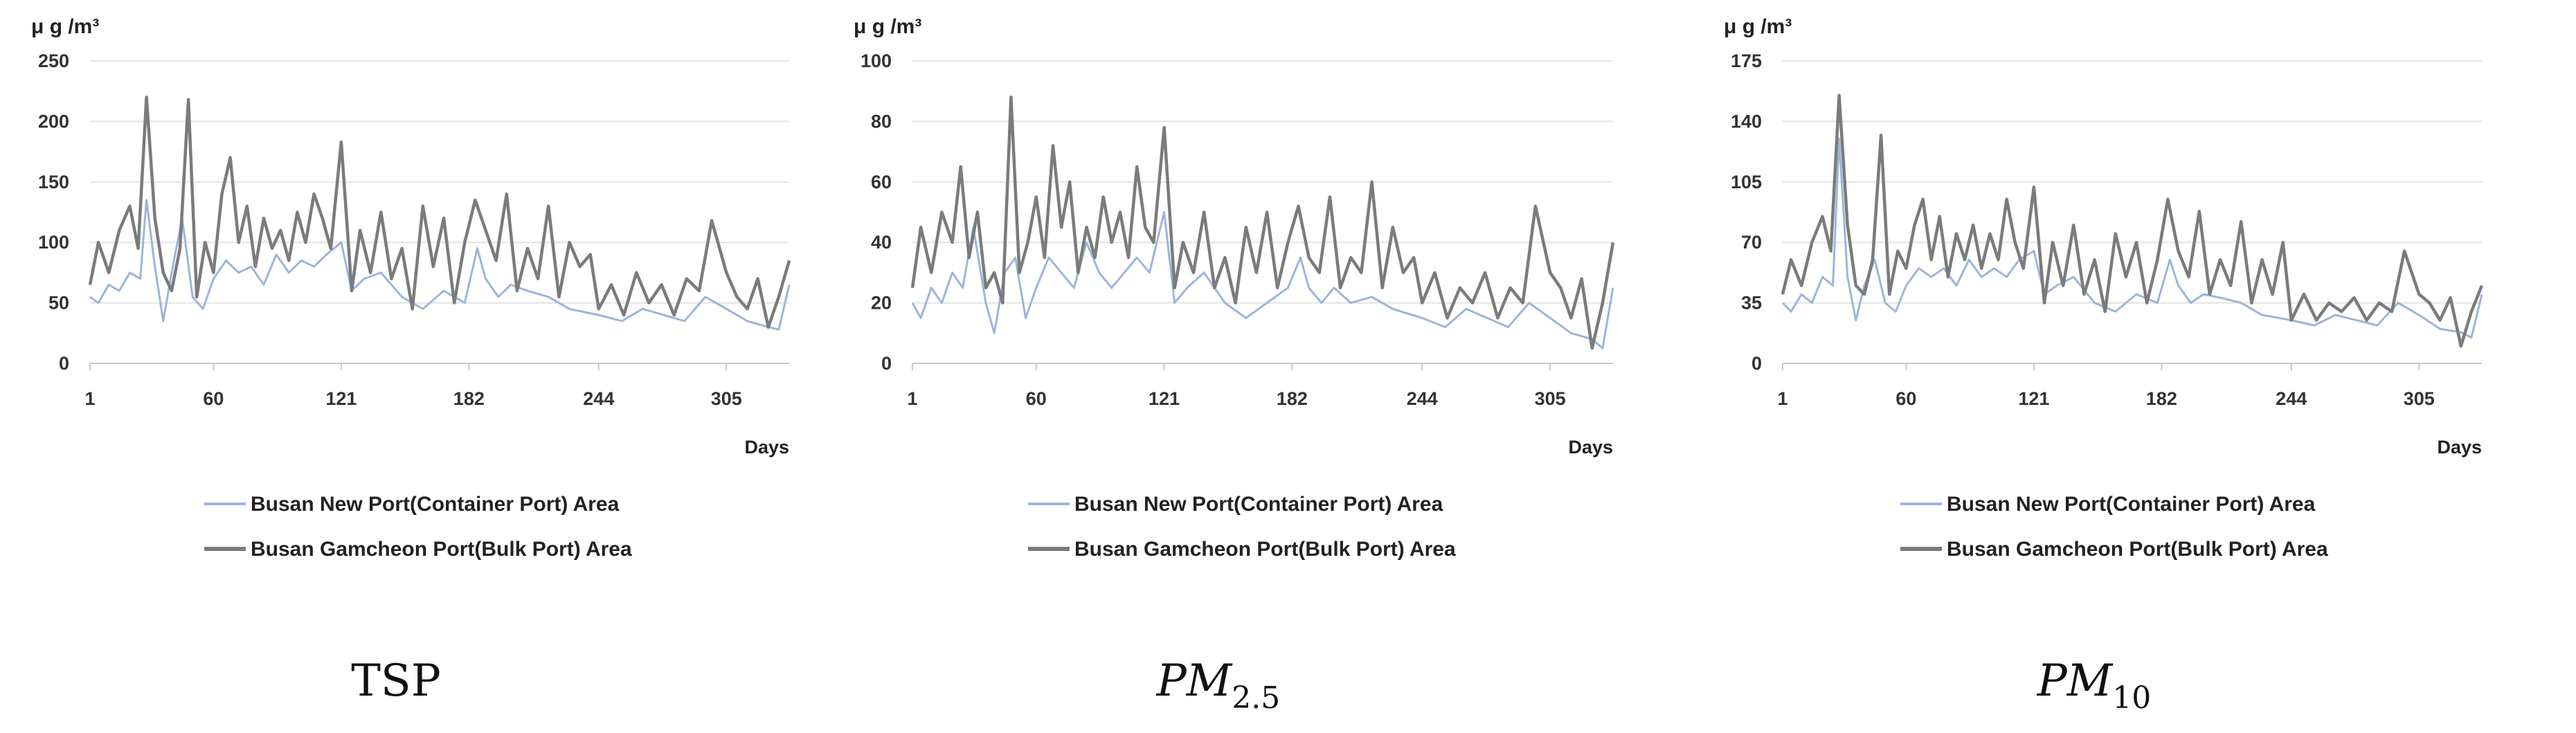 Image resolution: width=2576 pixels, height=733 pixels. I want to click on panel-label: PM10, so click(2094, 685).